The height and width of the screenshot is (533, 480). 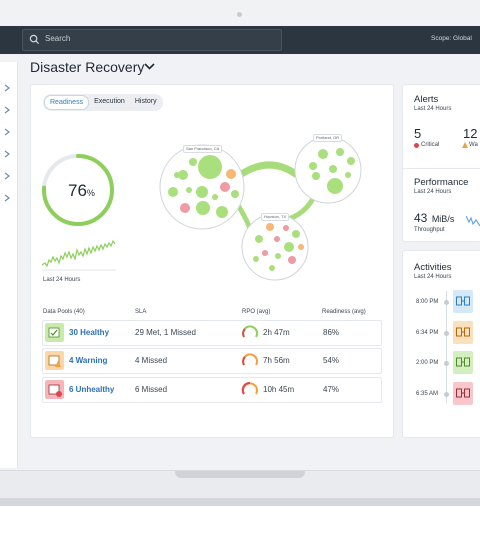 I want to click on throughput-value: 43 MiB/s, so click(x=434, y=218).